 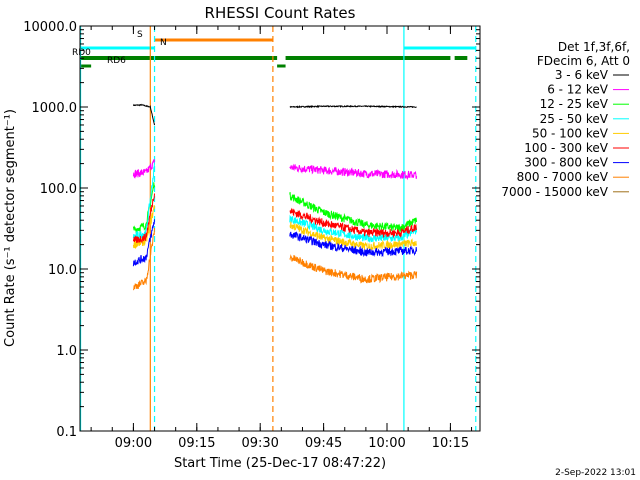 I want to click on x-tick-label: 10:00, so click(x=386, y=443).